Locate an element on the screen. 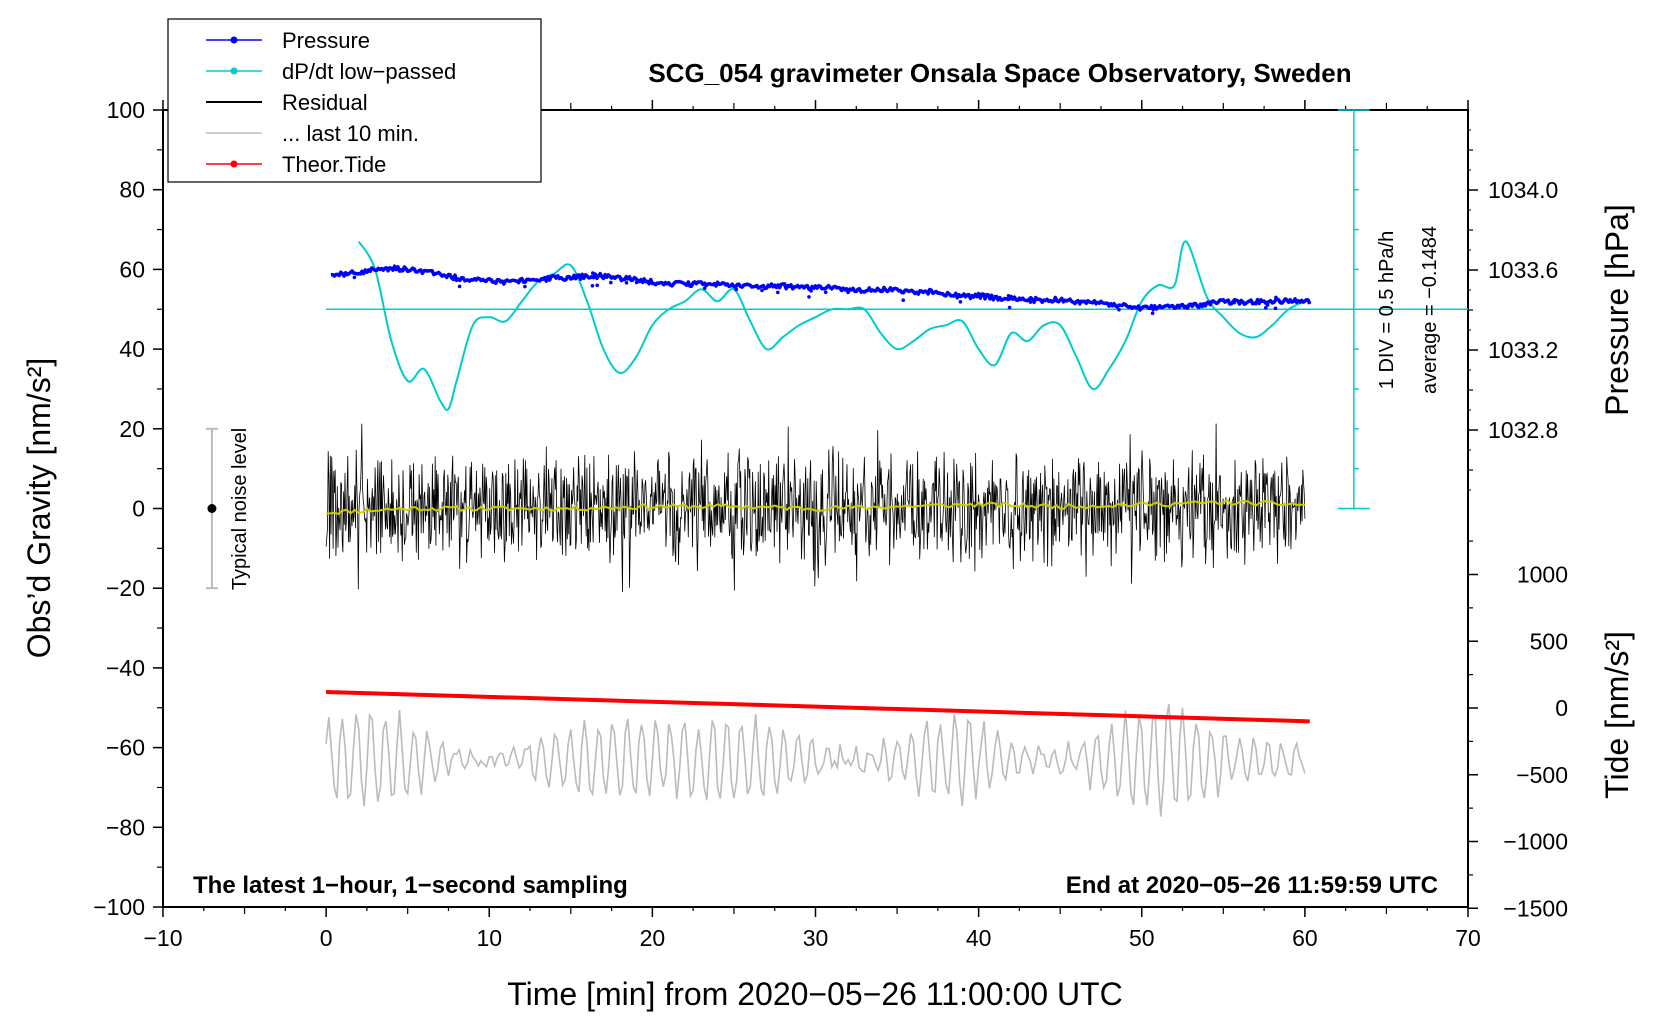  tide-tick-label: −1500 is located at coordinates (1535, 908).